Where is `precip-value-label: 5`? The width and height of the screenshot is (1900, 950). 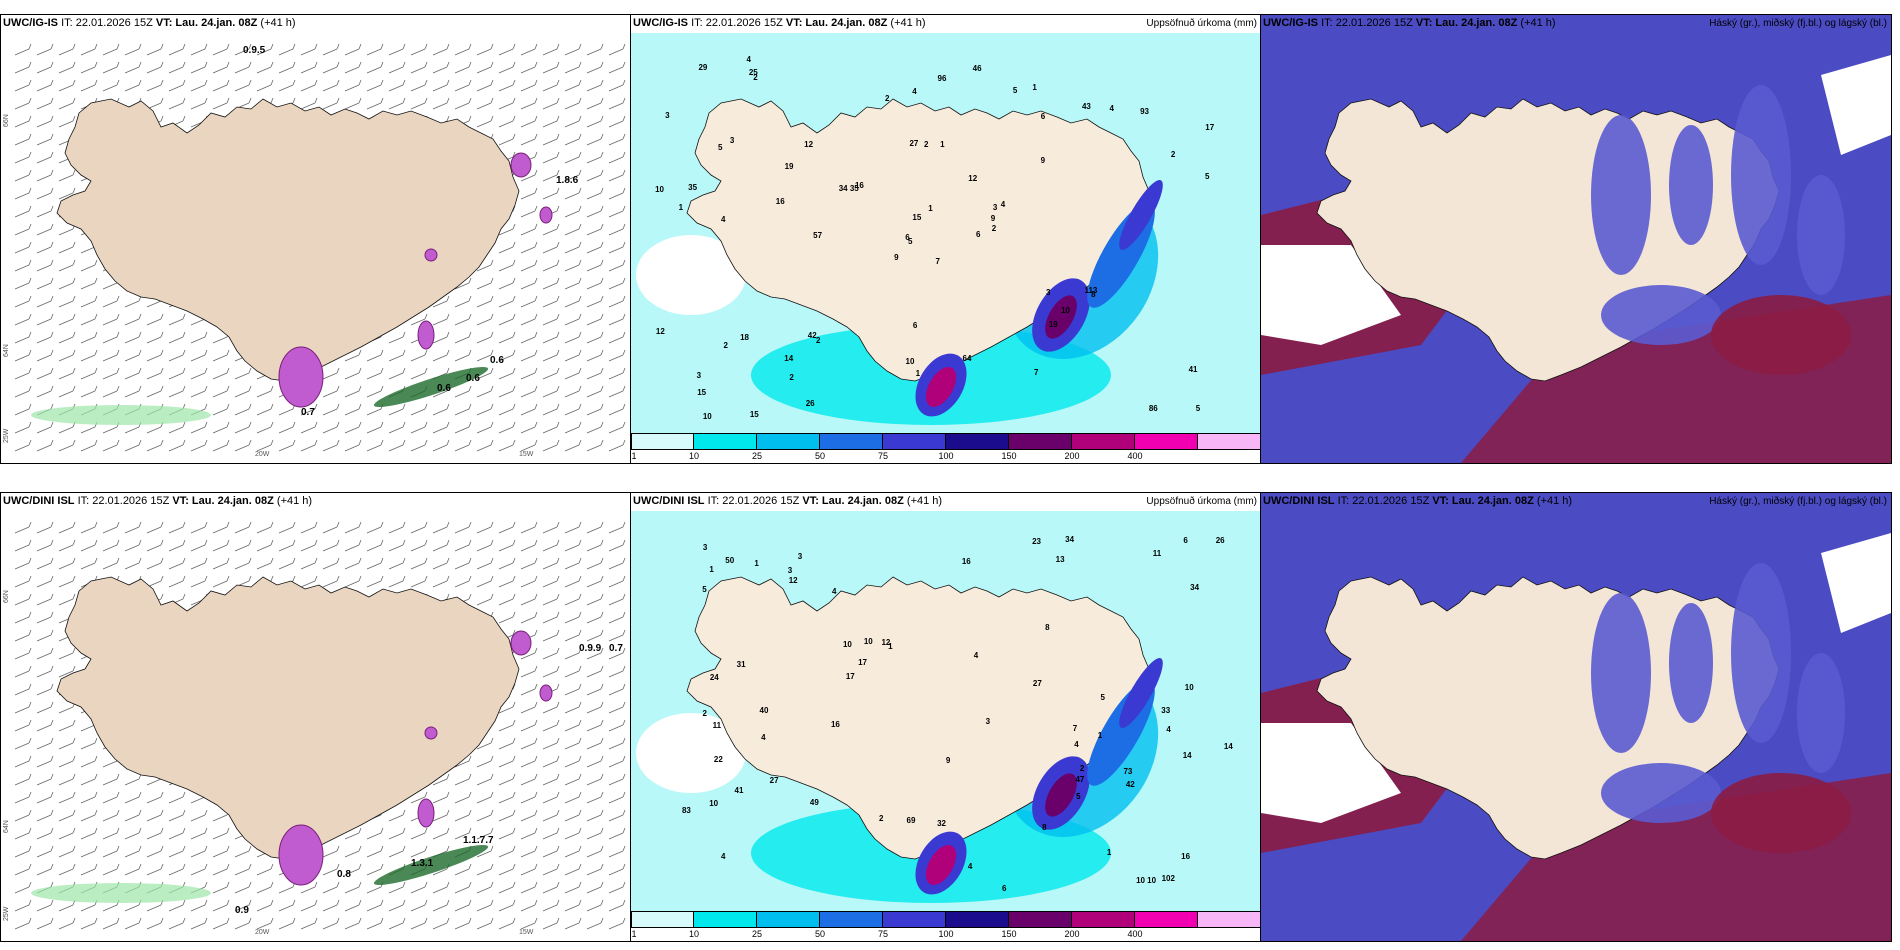
precip-value-label: 5 is located at coordinates (704, 590).